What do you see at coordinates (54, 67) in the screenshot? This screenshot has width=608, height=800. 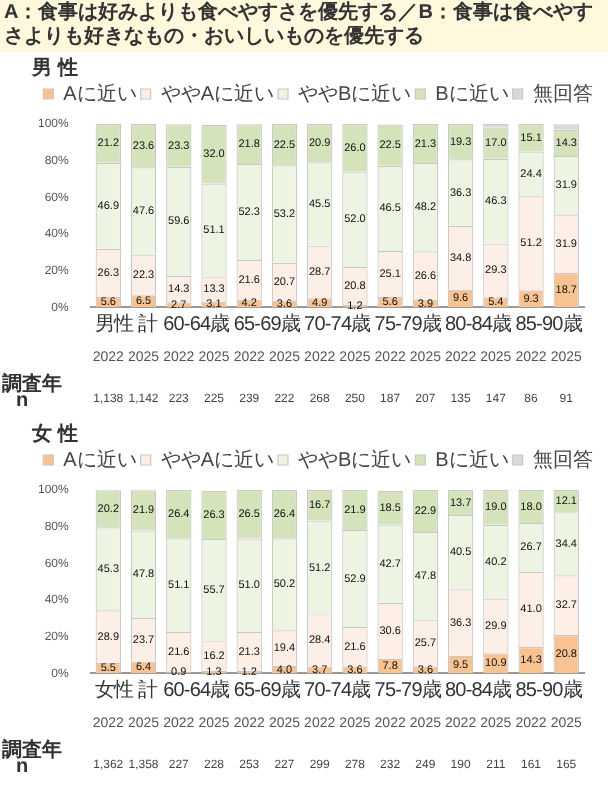 I see `chart-subtitle: 男 性` at bounding box center [54, 67].